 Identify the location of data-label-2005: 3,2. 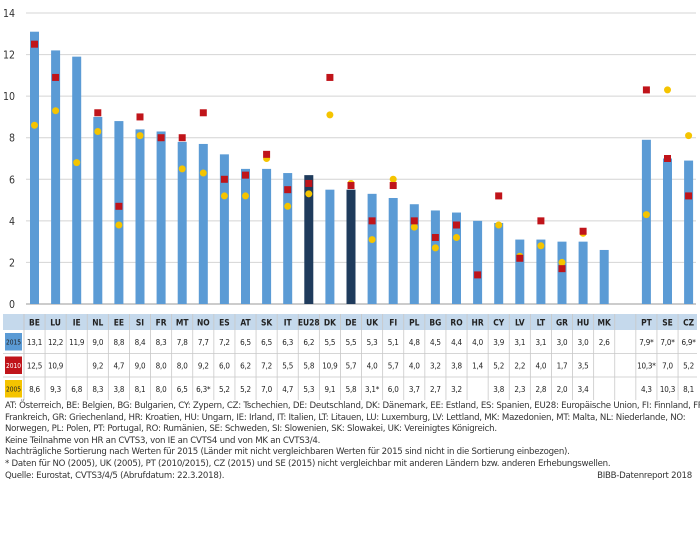
(456, 389).